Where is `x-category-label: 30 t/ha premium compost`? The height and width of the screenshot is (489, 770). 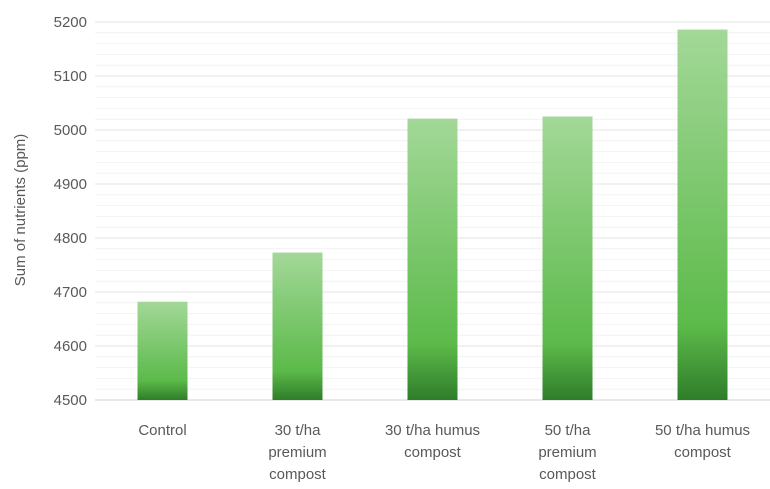 x-category-label: 30 t/ha premium compost is located at coordinates (297, 452).